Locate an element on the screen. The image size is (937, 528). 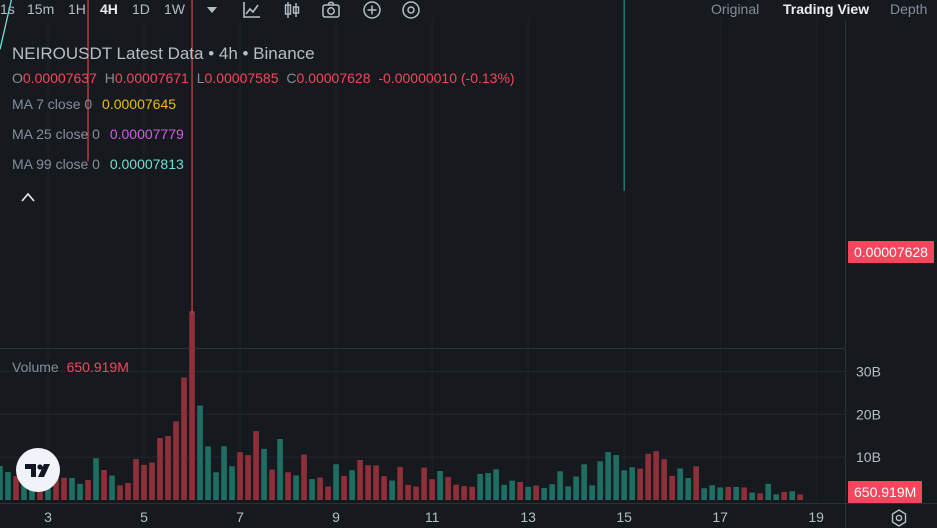
last-volume-tag: 650.919M is located at coordinates (885, 492).